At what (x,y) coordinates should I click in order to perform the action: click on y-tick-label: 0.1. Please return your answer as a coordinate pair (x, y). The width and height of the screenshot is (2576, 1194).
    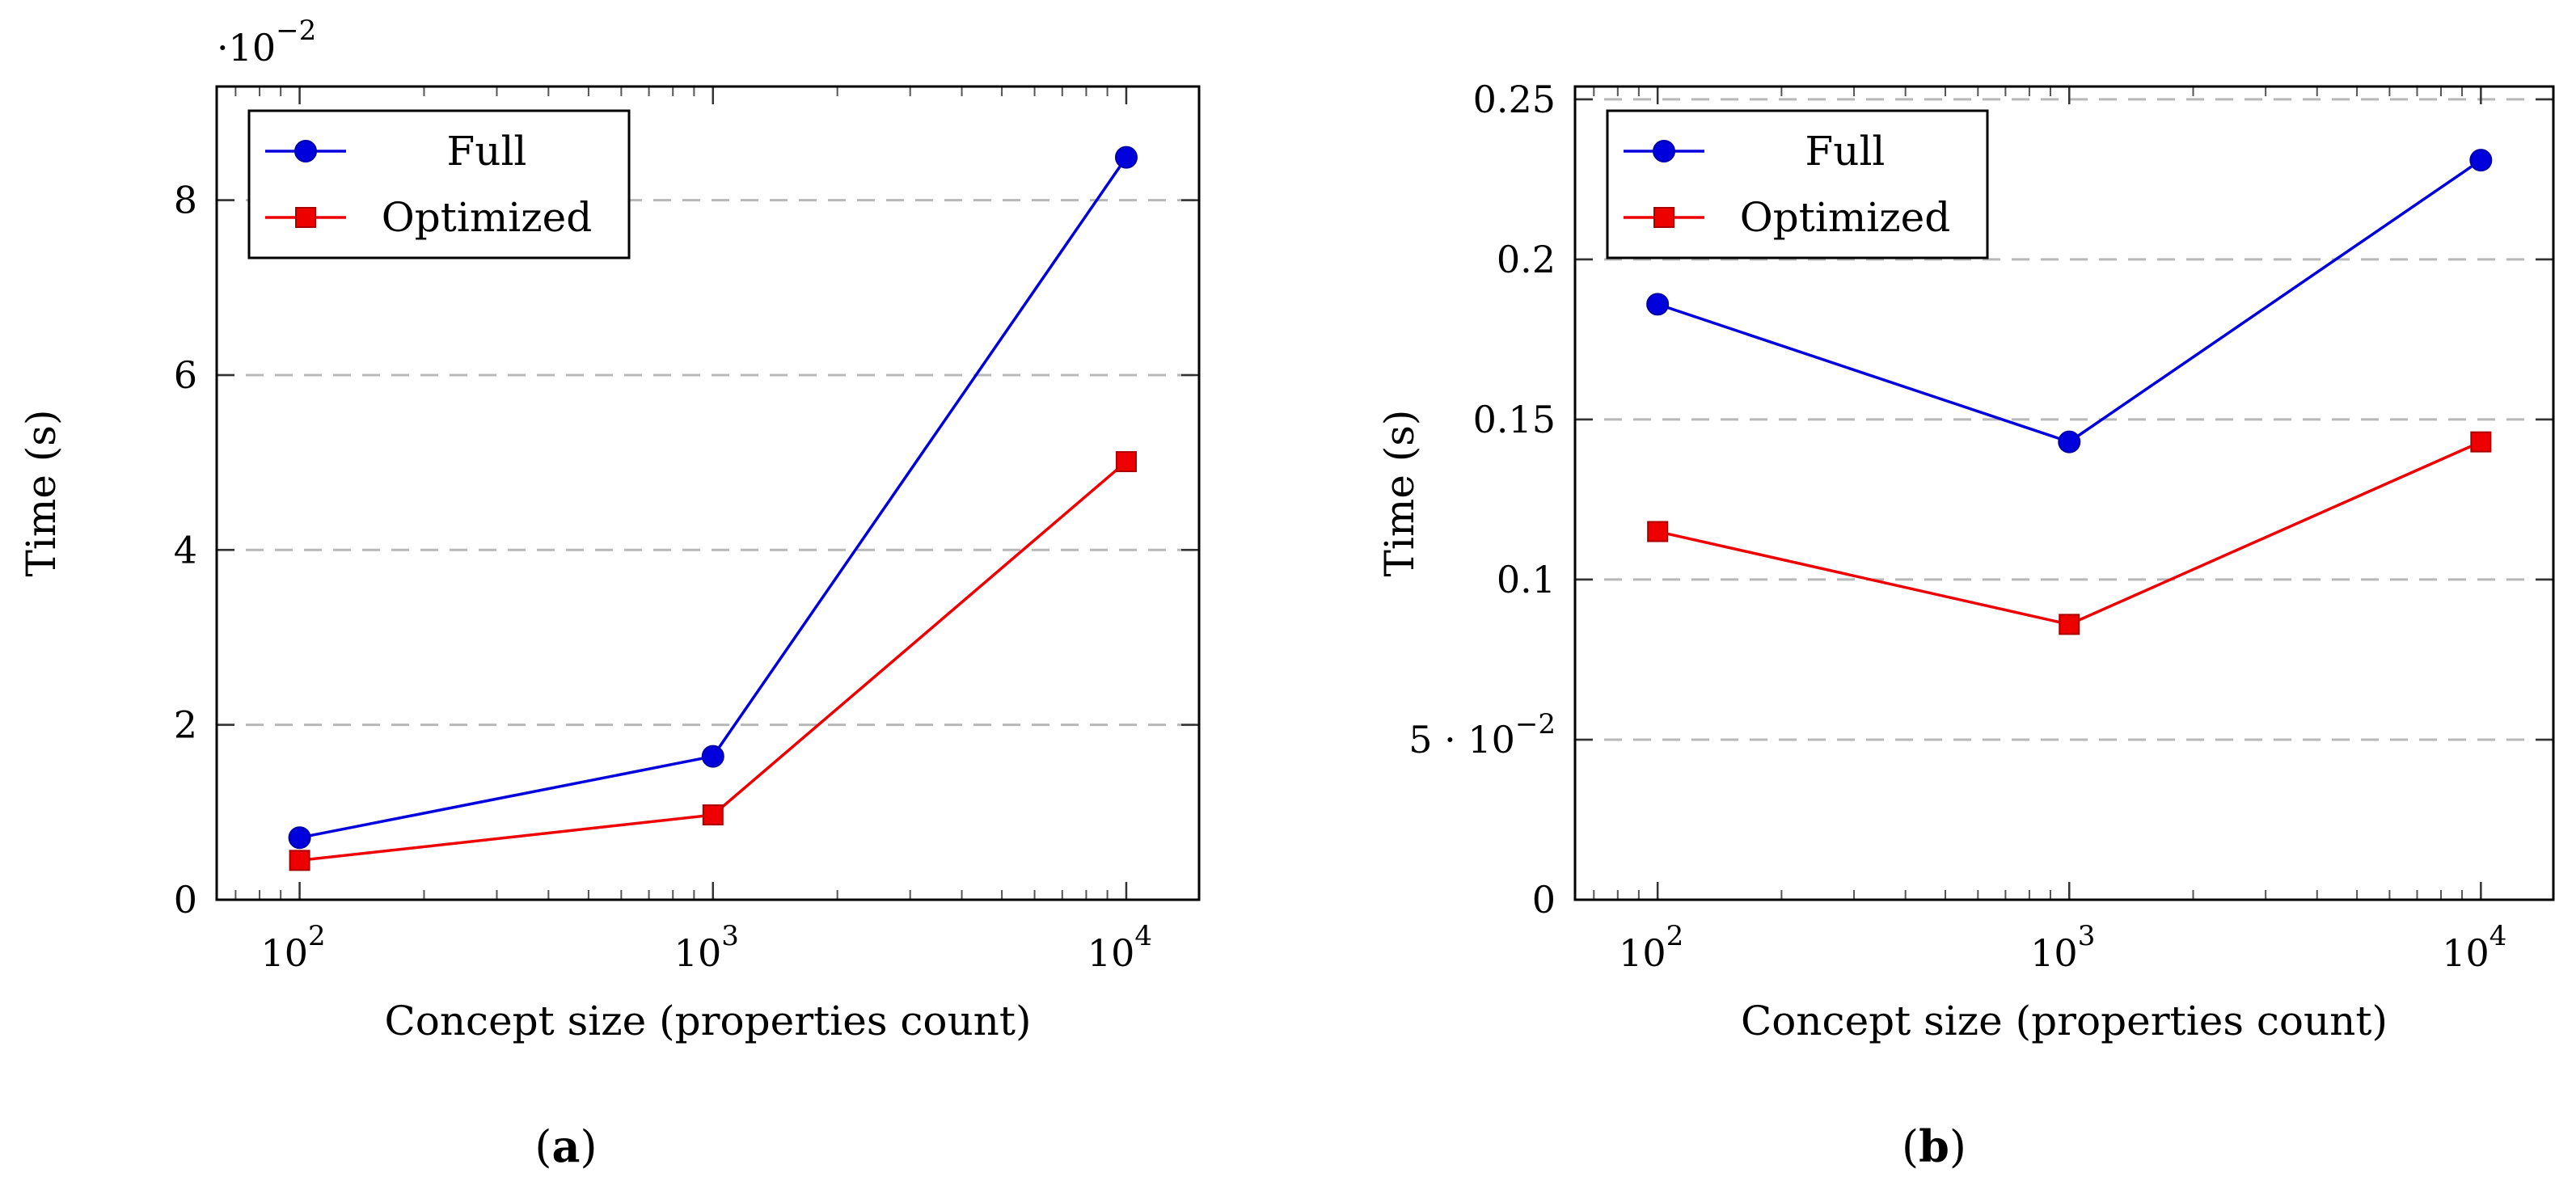
    Looking at the image, I should click on (1526, 579).